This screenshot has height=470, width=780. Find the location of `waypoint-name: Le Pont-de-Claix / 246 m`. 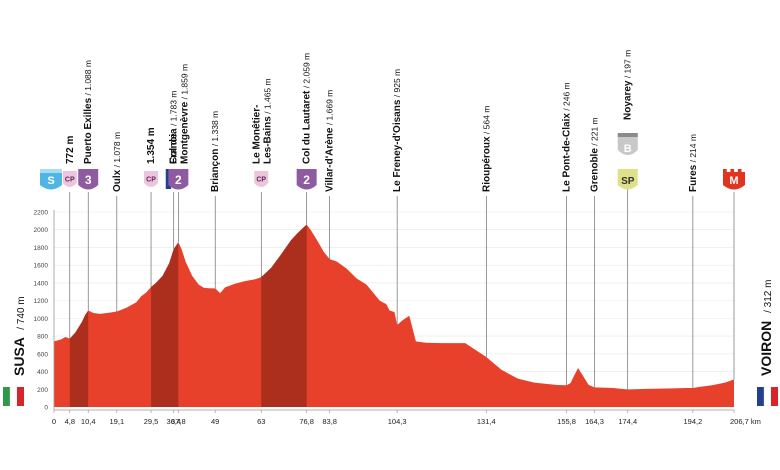

waypoint-name: Le Pont-de-Claix / 246 m is located at coordinates (567, 137).